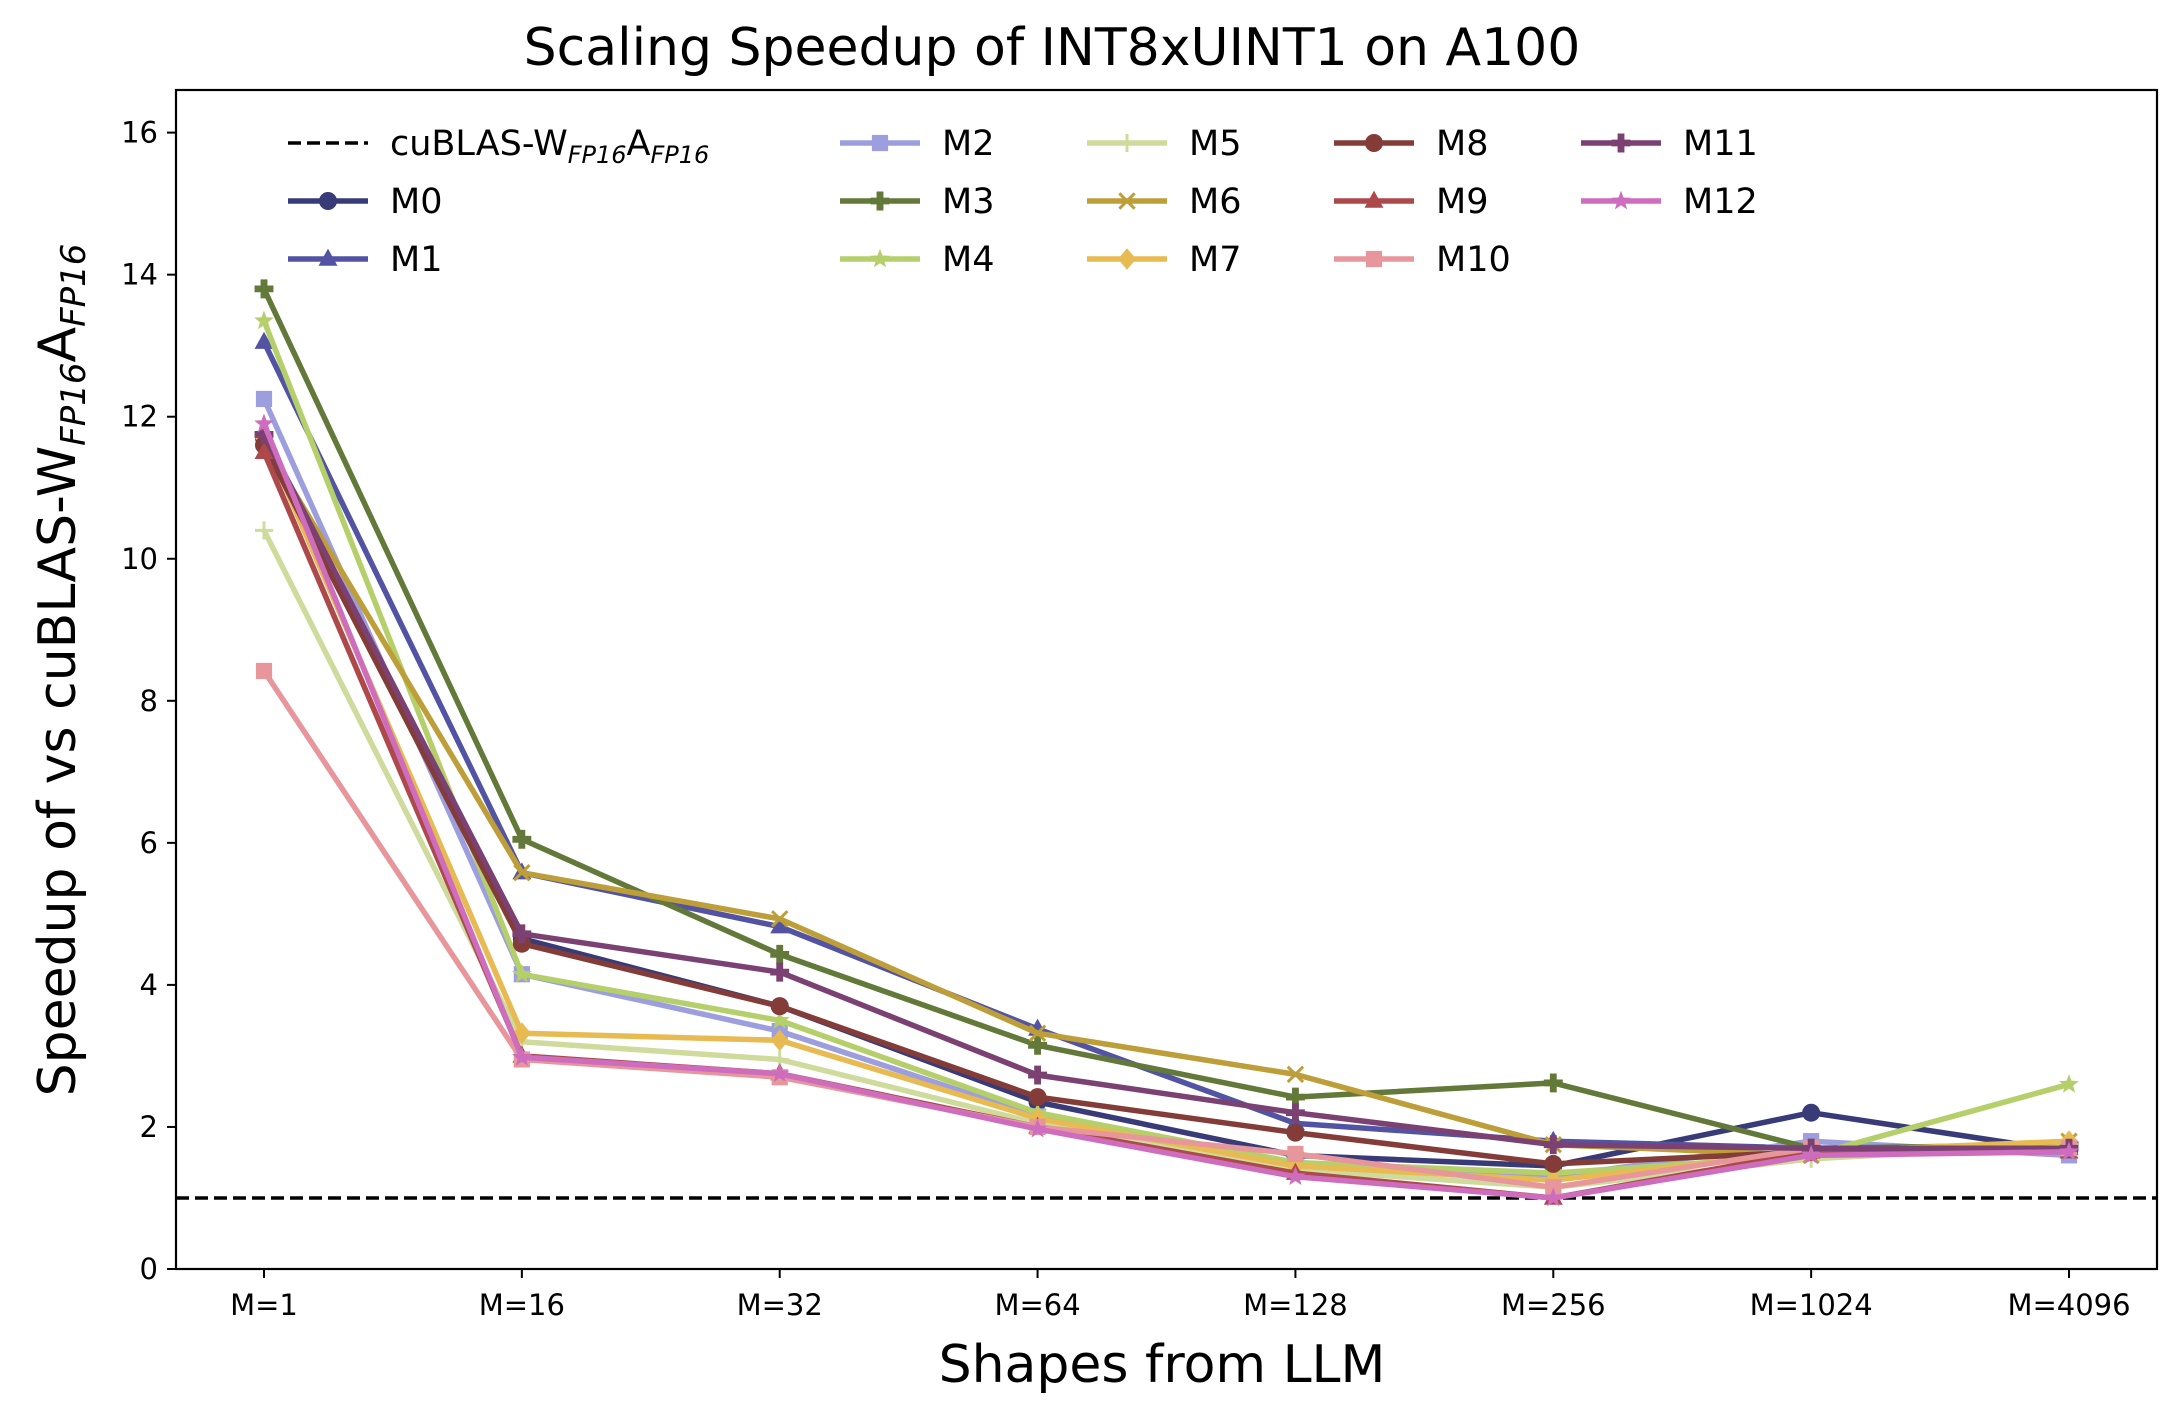 The image size is (2177, 1421). I want to click on legend-item-m8: M8, so click(1411, 144).